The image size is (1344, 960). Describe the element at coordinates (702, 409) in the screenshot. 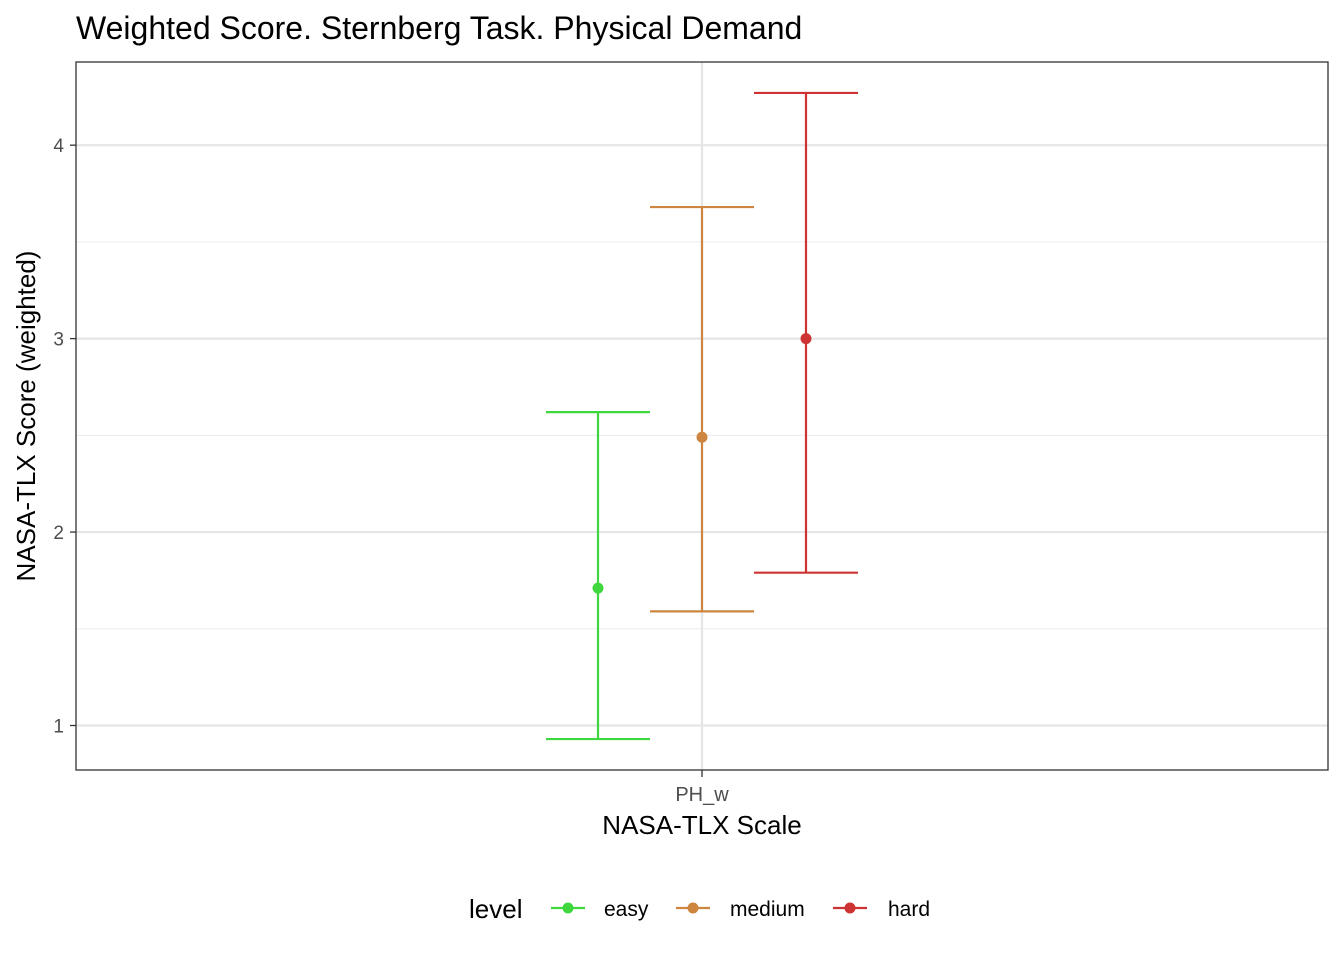

I see `errorbar-medium` at that location.